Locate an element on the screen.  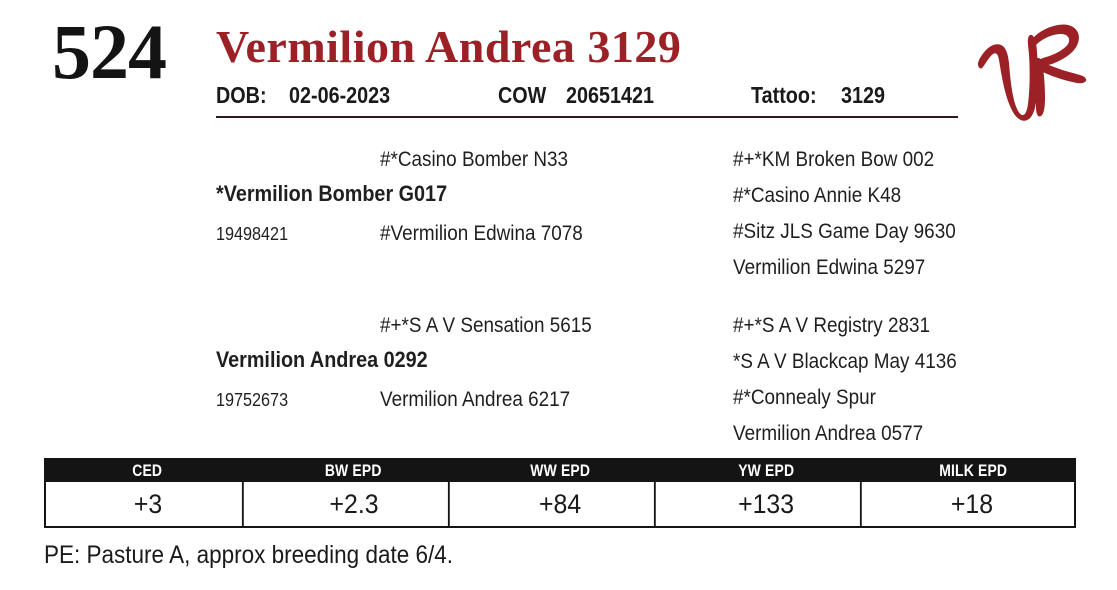
epd-value-ww: +84 is located at coordinates (561, 504).